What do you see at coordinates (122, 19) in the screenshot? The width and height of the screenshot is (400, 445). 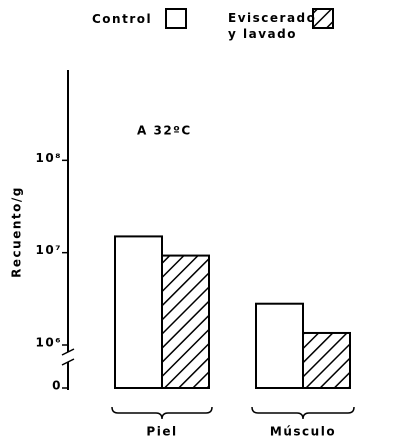 I see `legend-label: Control` at bounding box center [122, 19].